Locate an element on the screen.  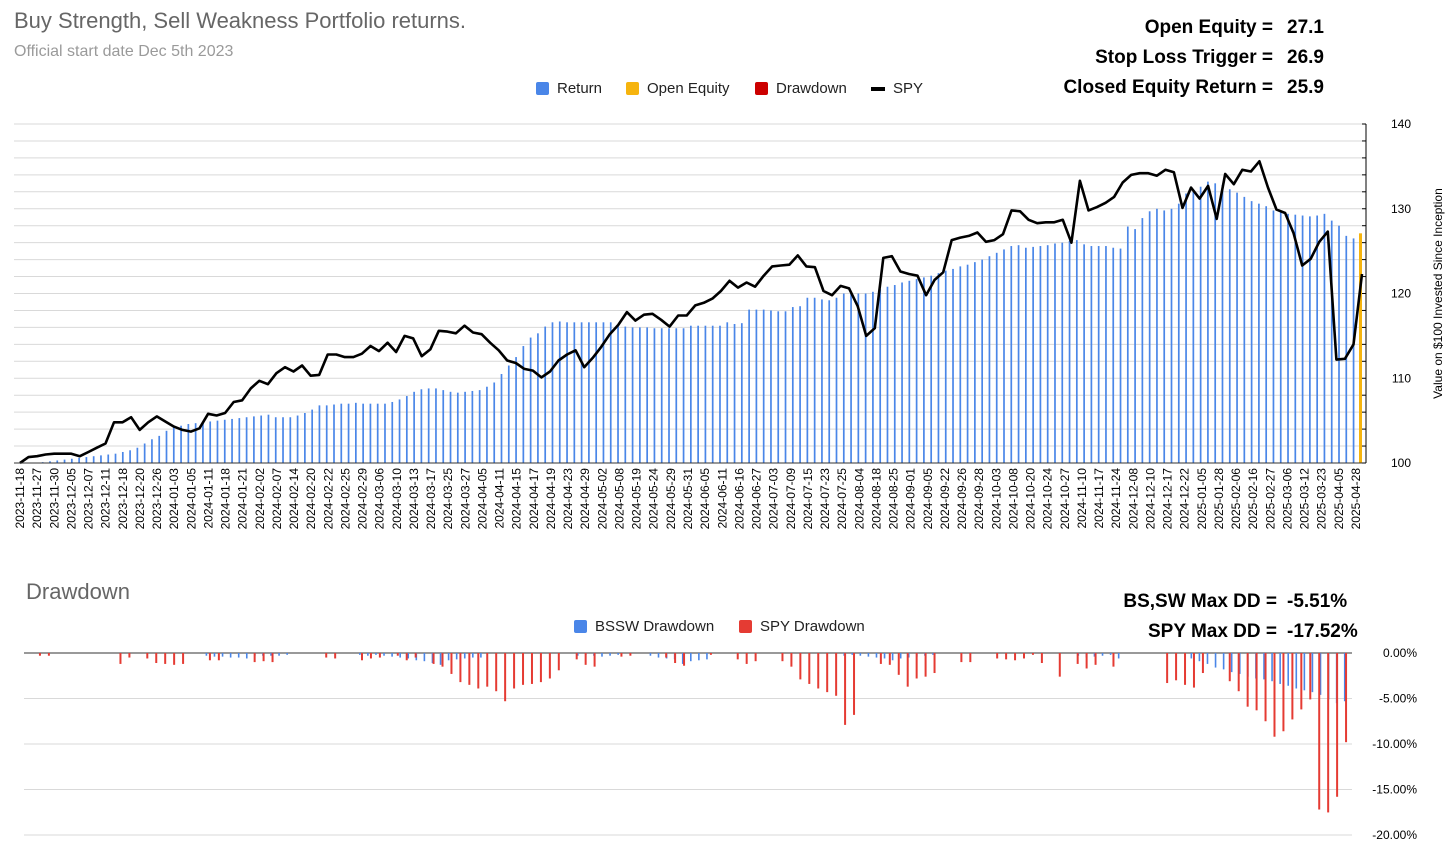
x-tick-label: 2024-09-05 is located at coordinates (928, 499).